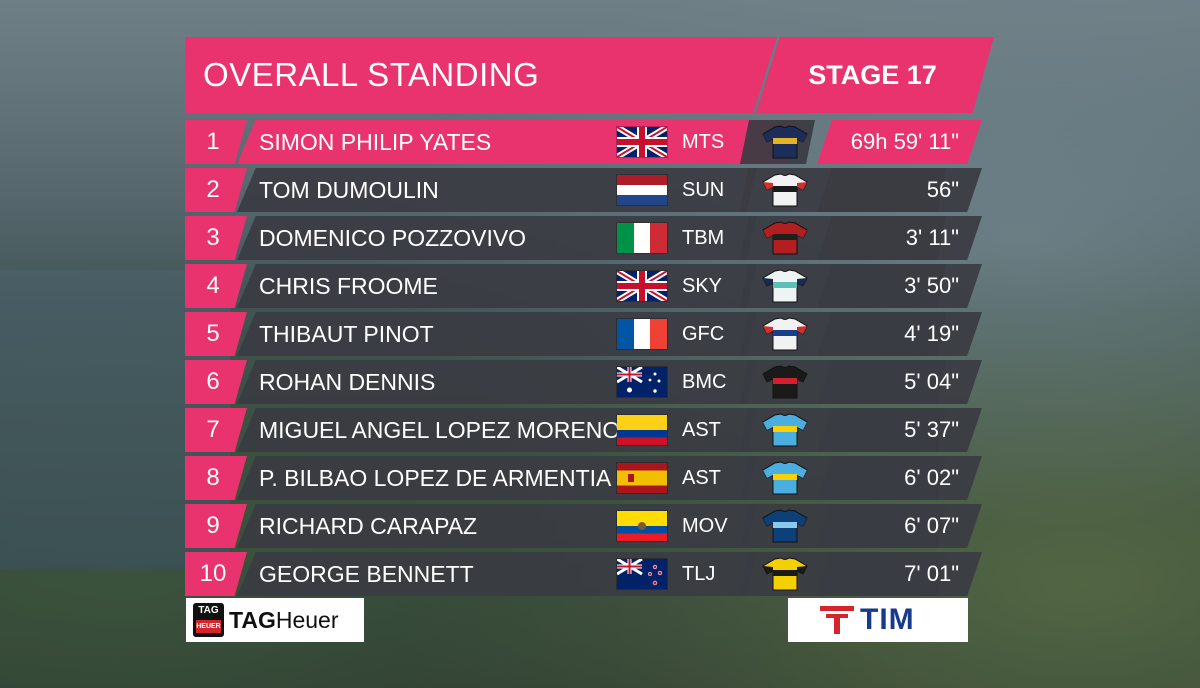 The image size is (1200, 688). I want to click on time-gap: 3' 11", so click(899, 238).